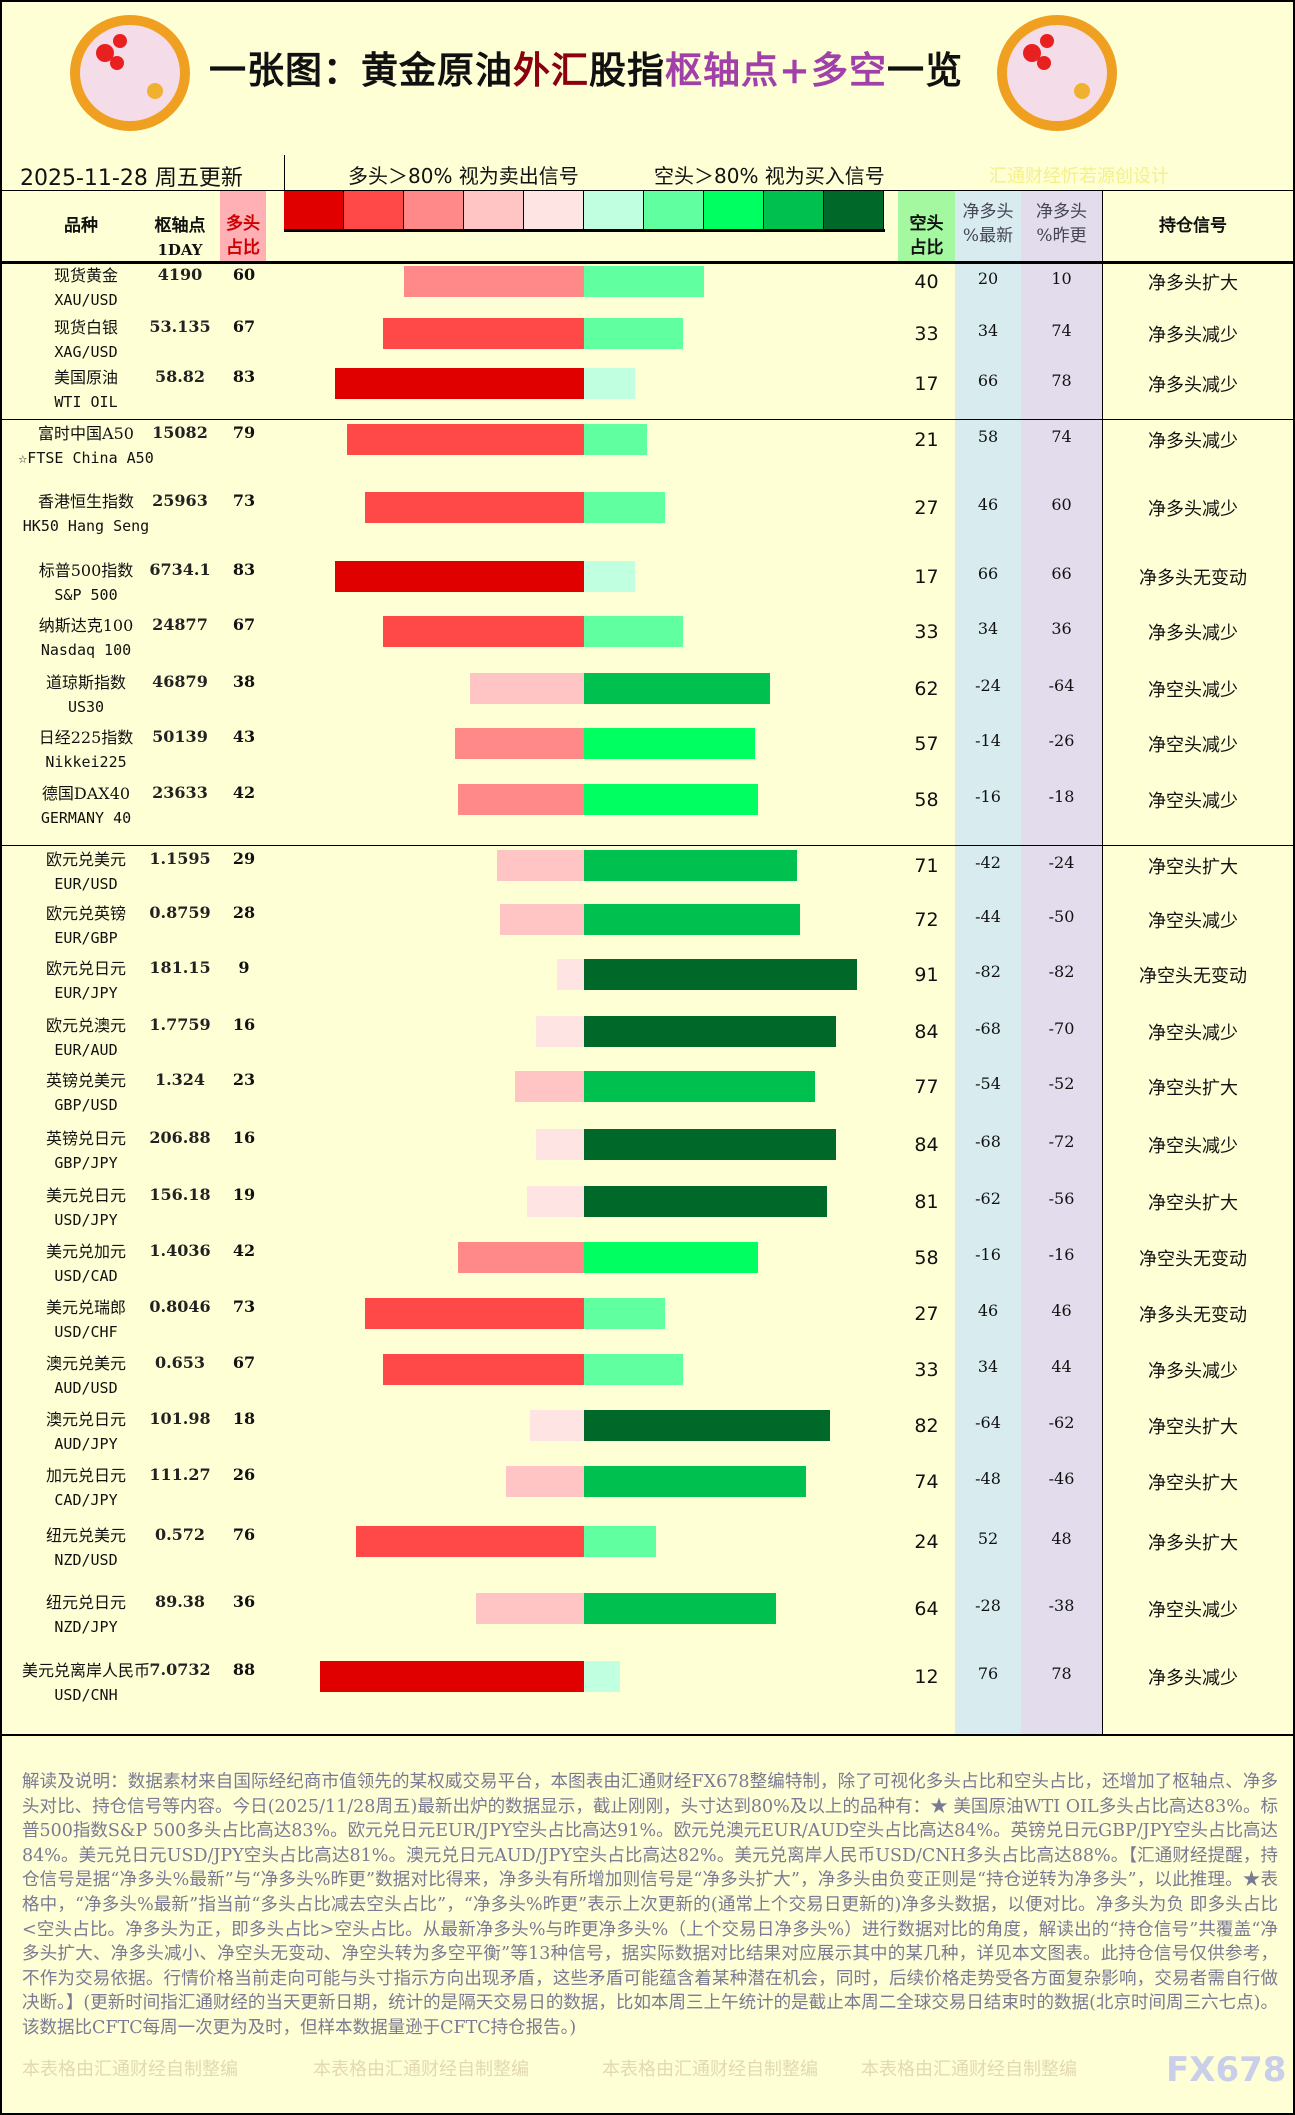 Image resolution: width=1295 pixels, height=2115 pixels. Describe the element at coordinates (1061, 212) in the screenshot. I see `net-prev-label: 净多头` at that location.